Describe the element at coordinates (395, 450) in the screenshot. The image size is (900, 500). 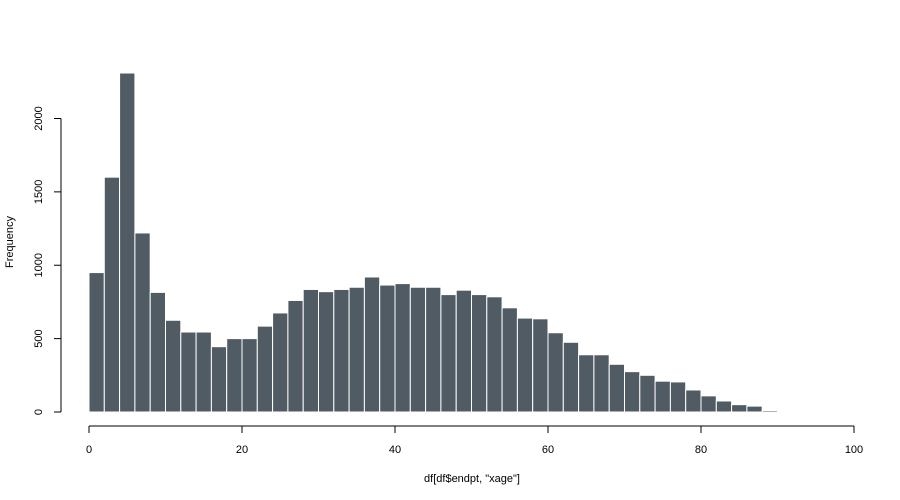
I see `x-tick-label: 40` at that location.